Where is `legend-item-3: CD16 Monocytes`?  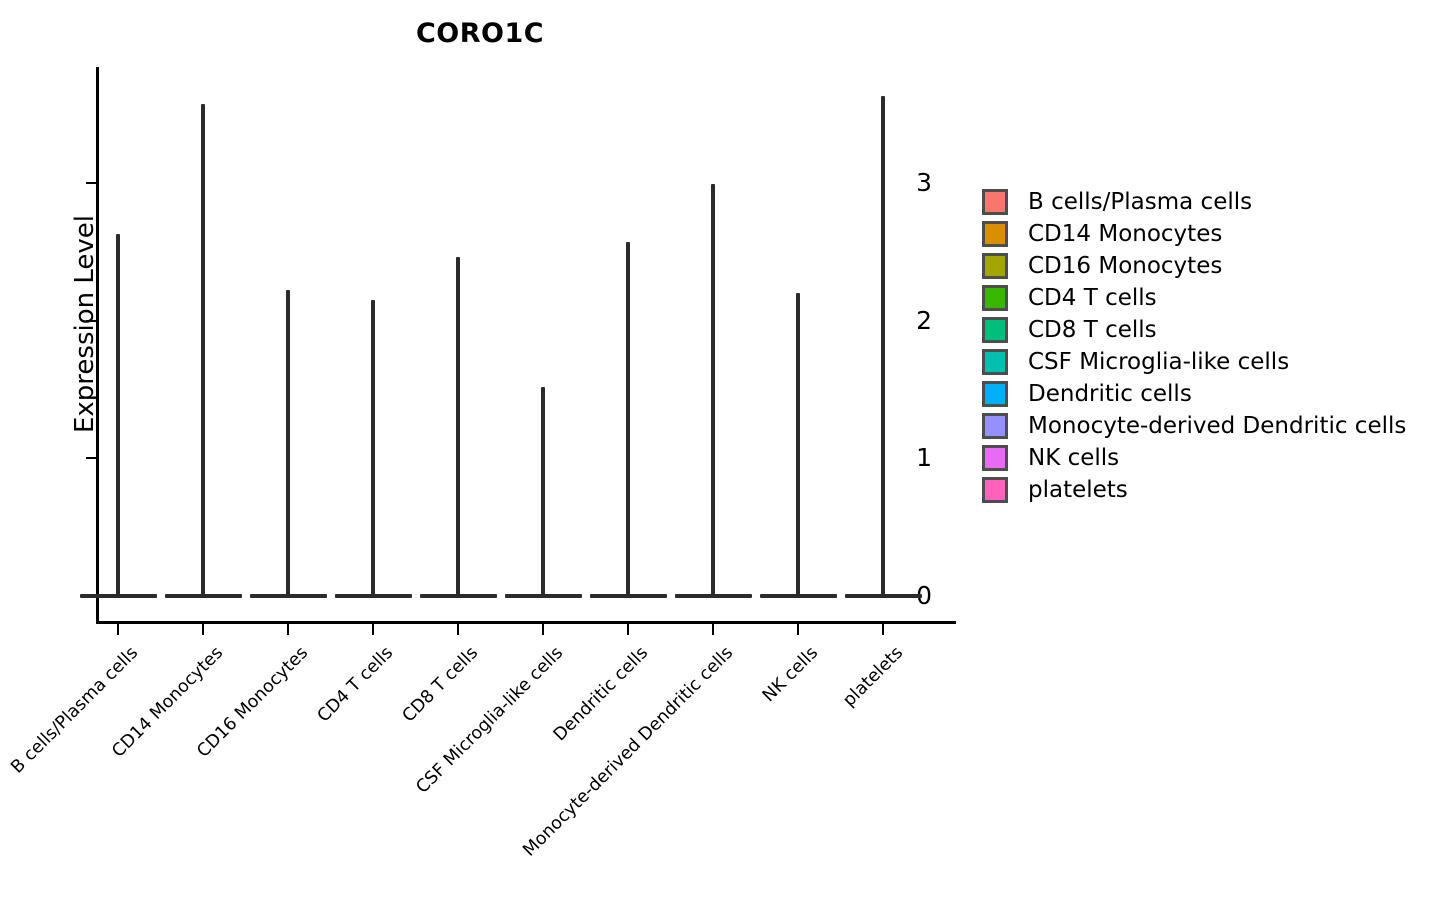 legend-item-3: CD16 Monocytes is located at coordinates (1194, 266).